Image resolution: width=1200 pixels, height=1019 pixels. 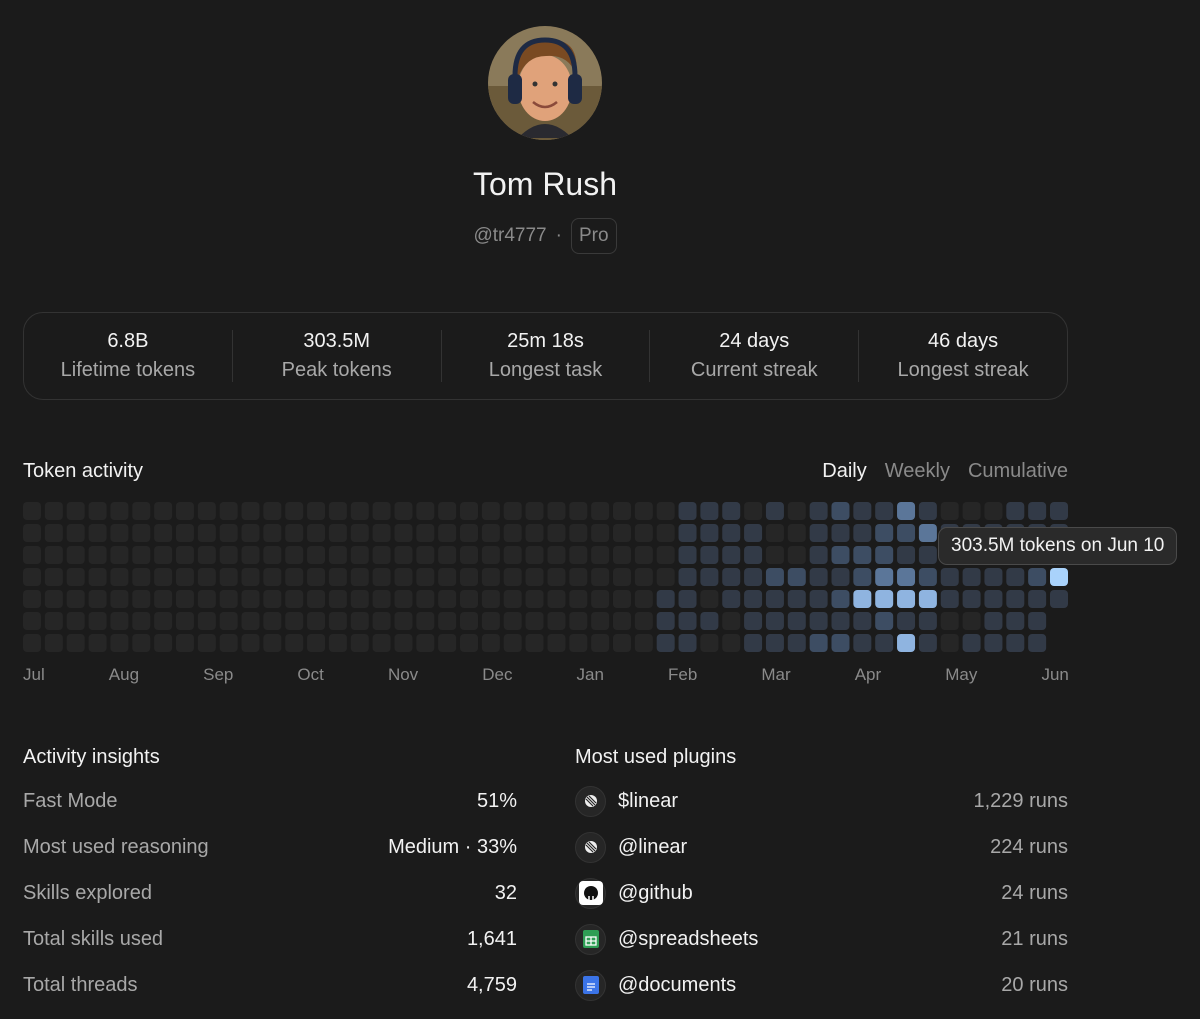 What do you see at coordinates (844, 471) in the screenshot?
I see `view-tab: Daily` at bounding box center [844, 471].